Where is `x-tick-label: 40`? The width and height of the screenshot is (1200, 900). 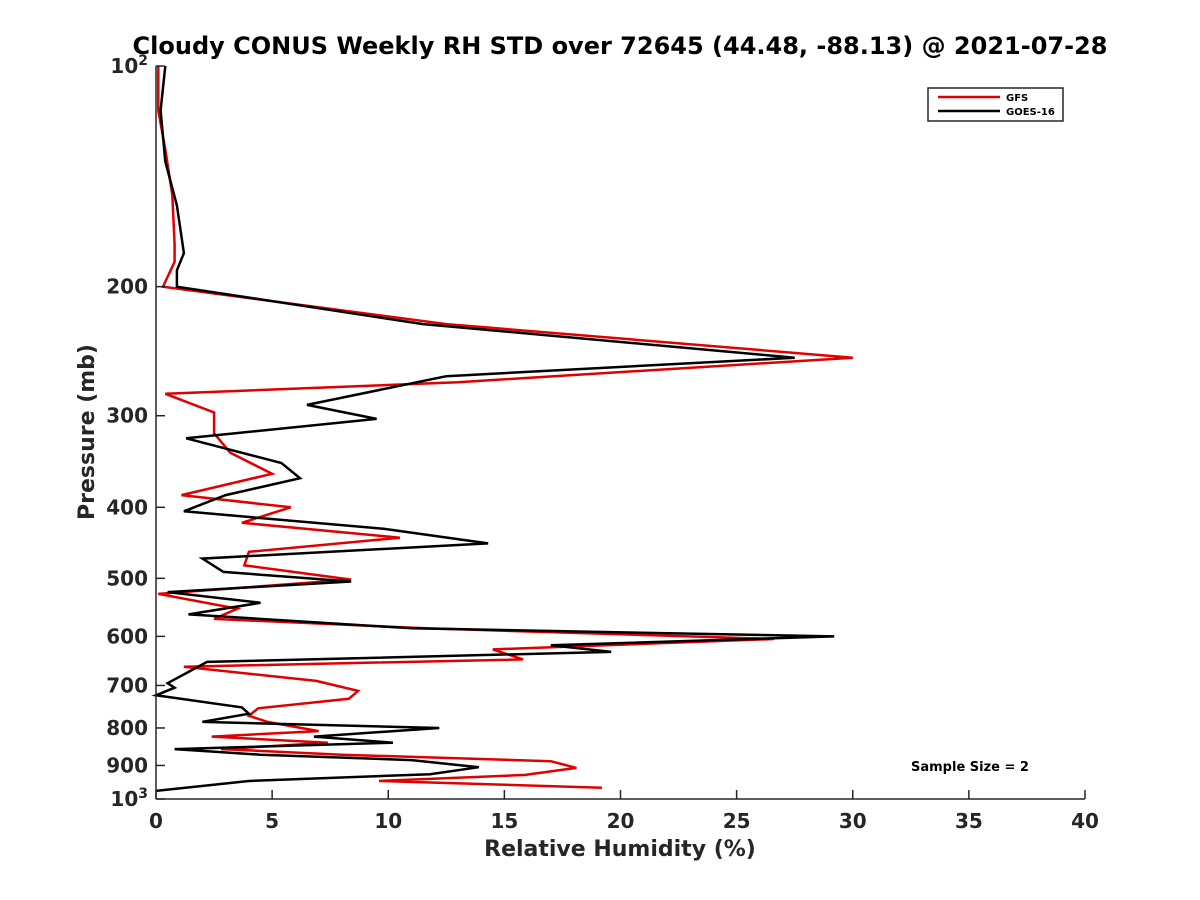
x-tick-label: 40 is located at coordinates (1085, 821).